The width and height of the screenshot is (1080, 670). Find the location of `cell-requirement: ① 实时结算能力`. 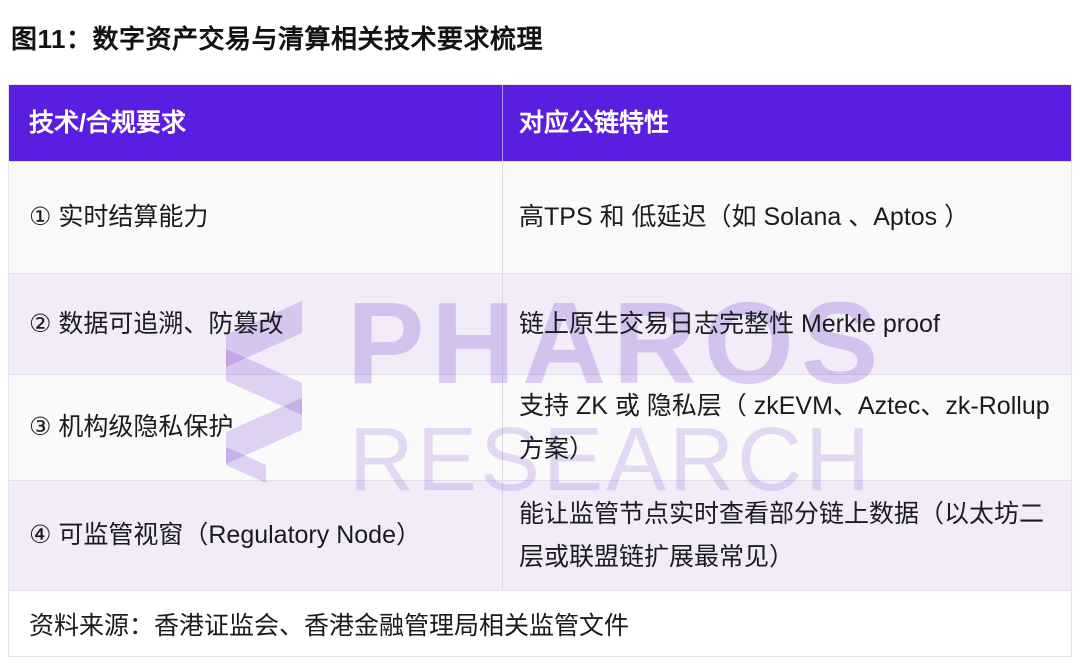

cell-requirement: ① 实时结算能力 is located at coordinates (256, 217).